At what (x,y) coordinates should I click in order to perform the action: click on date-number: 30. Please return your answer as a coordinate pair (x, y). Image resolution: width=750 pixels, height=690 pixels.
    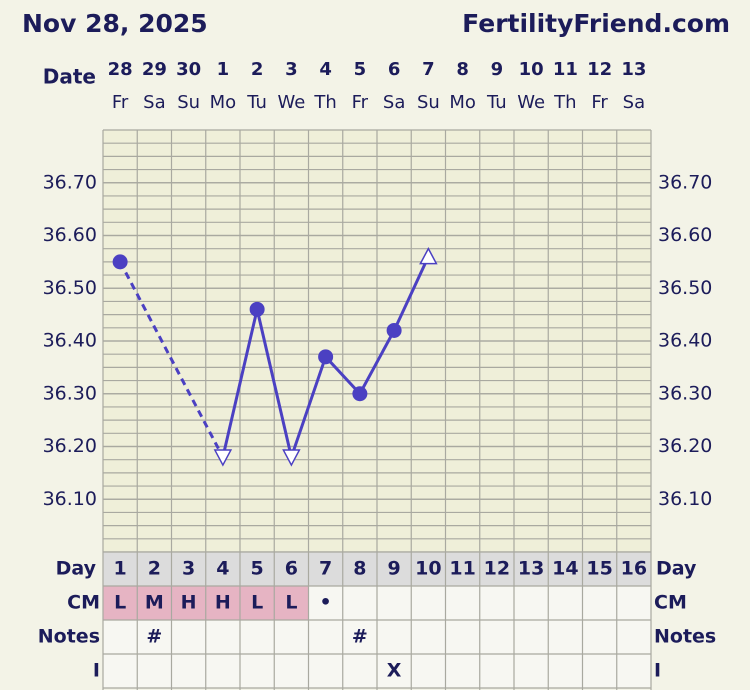
    Looking at the image, I should click on (188, 69).